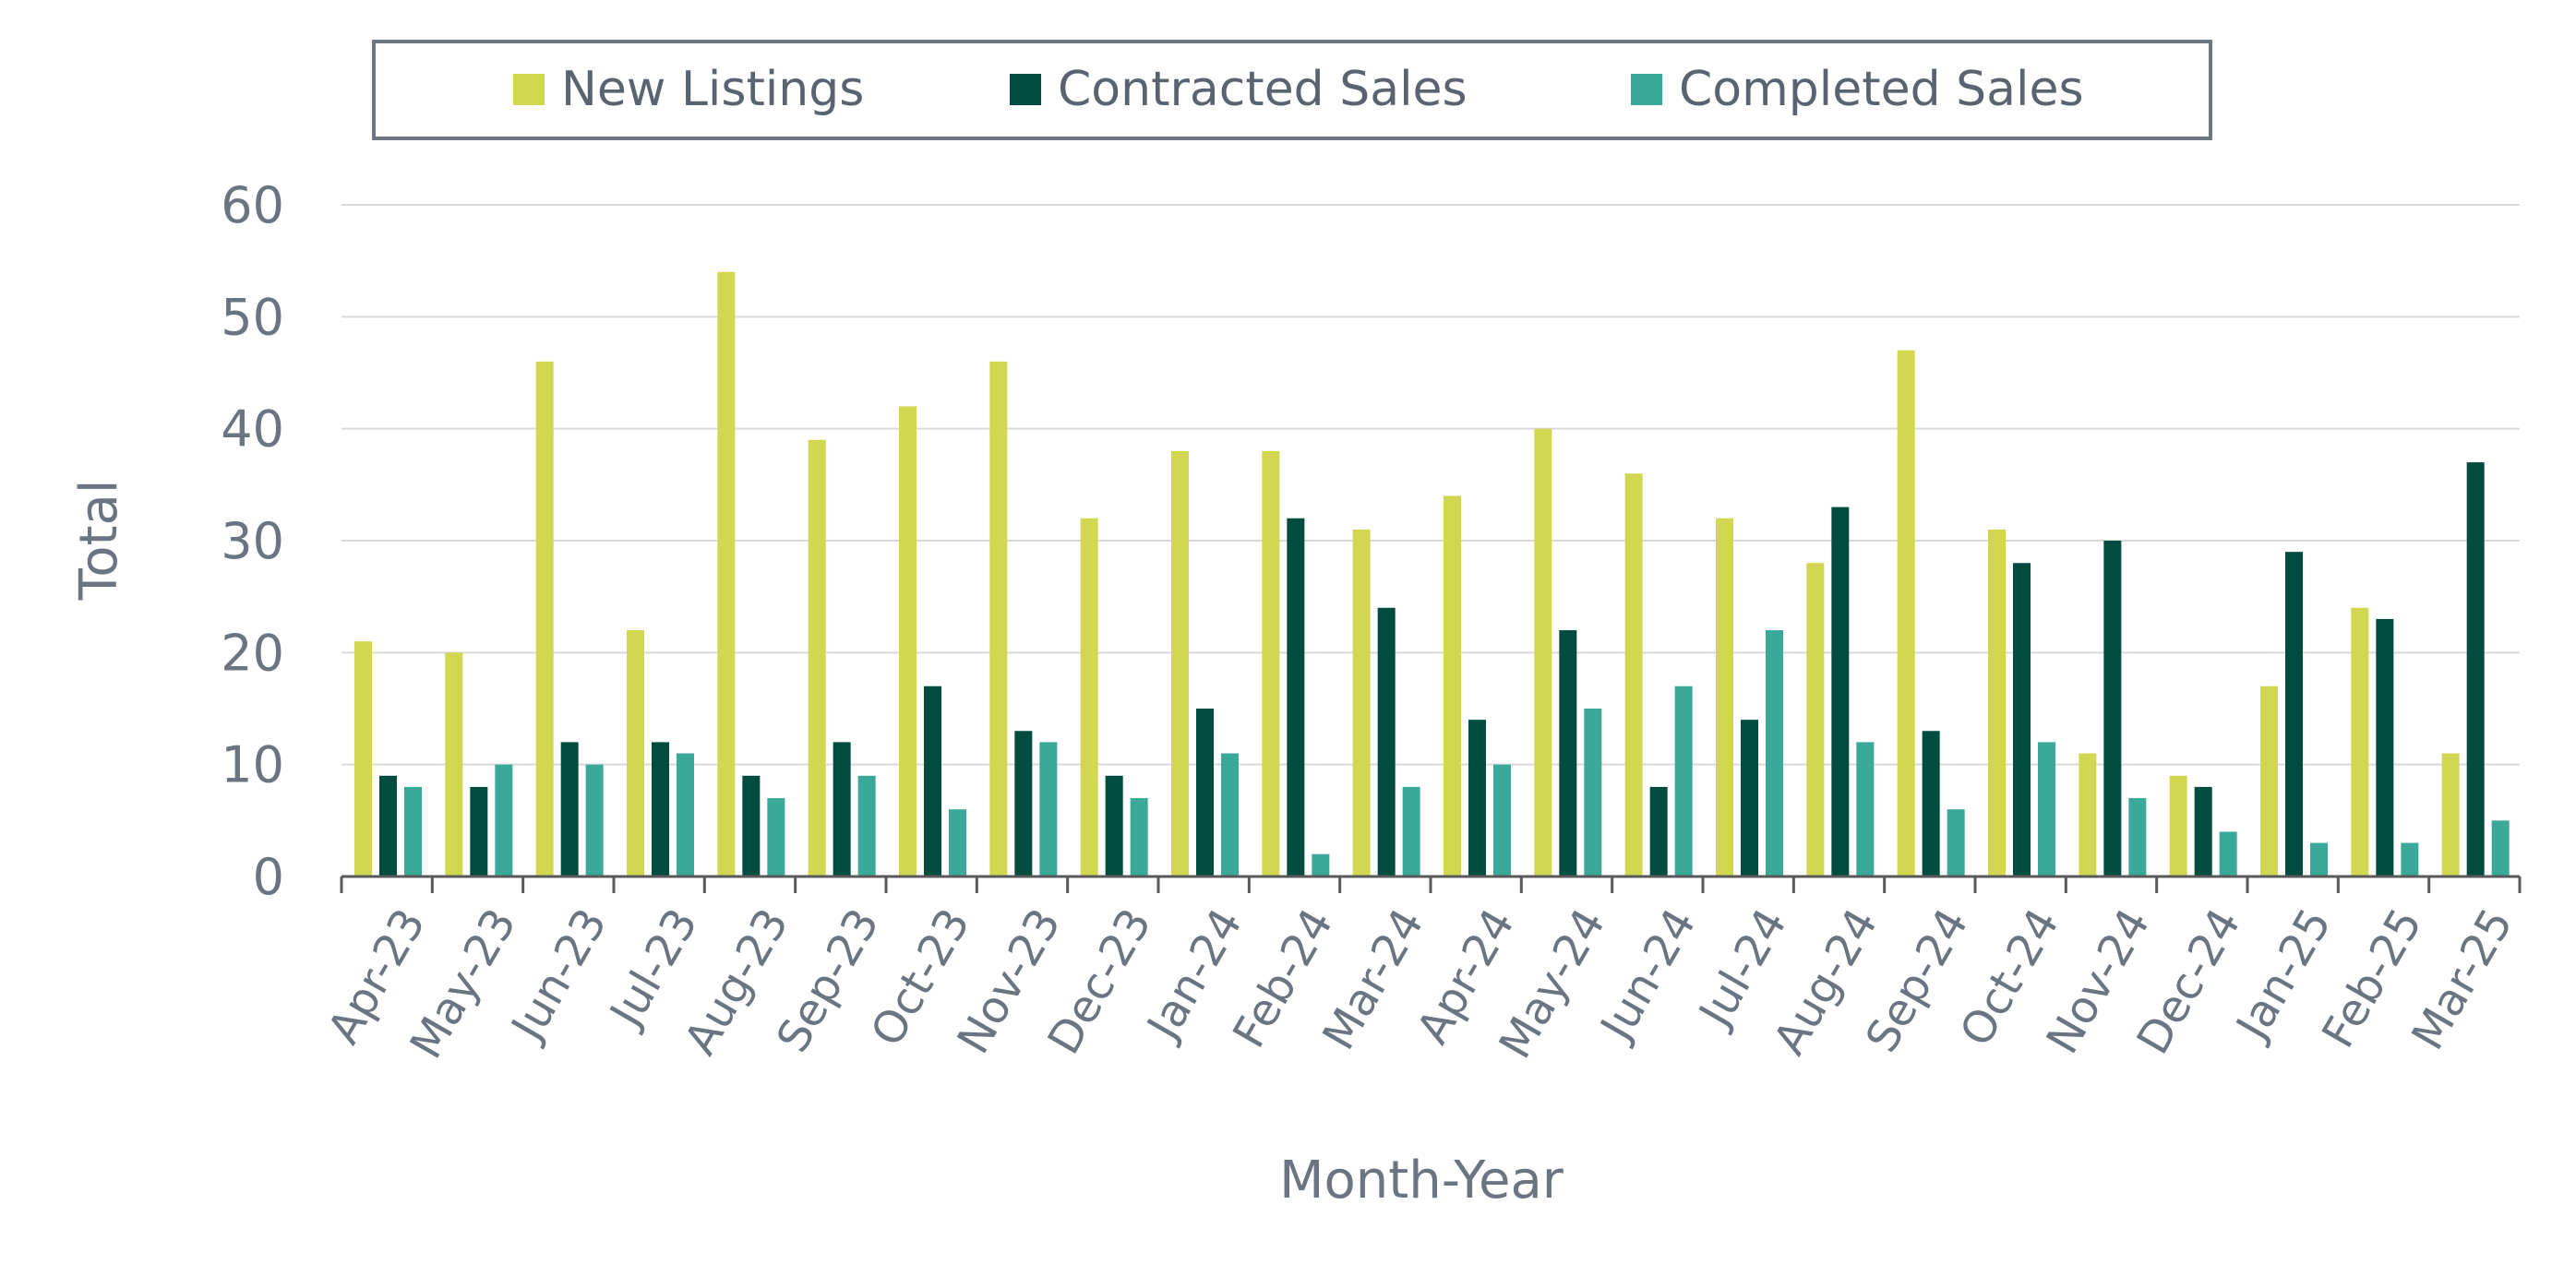  I want to click on legend-box, so click(1292, 90).